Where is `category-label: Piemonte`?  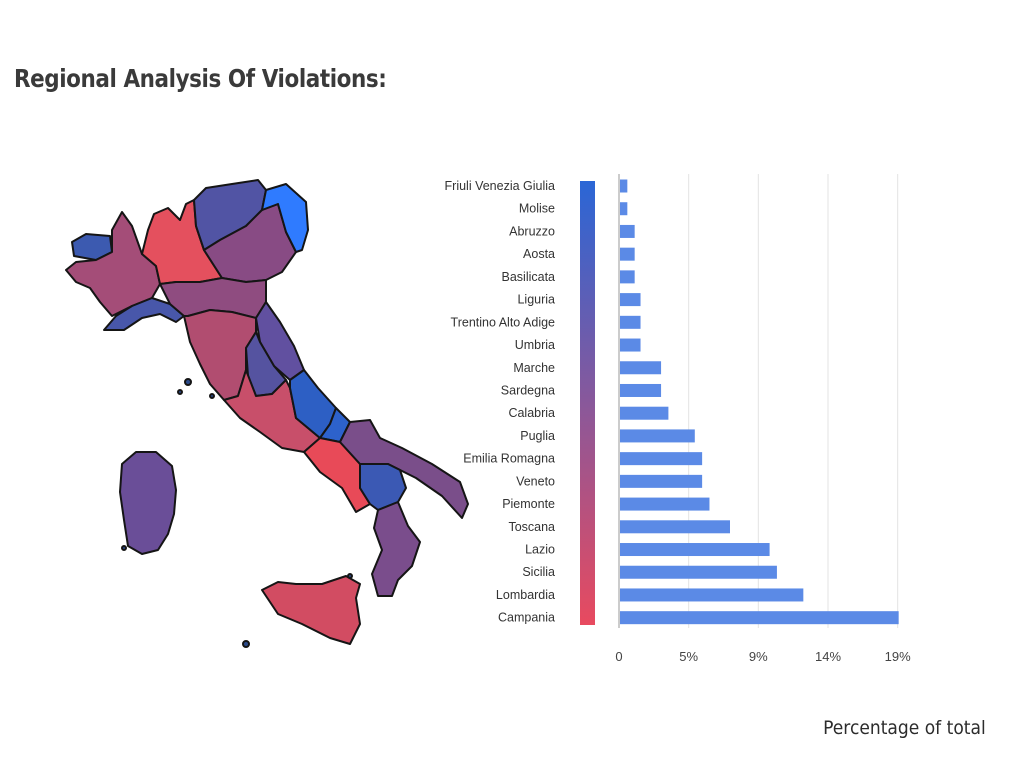
category-label: Piemonte is located at coordinates (528, 504).